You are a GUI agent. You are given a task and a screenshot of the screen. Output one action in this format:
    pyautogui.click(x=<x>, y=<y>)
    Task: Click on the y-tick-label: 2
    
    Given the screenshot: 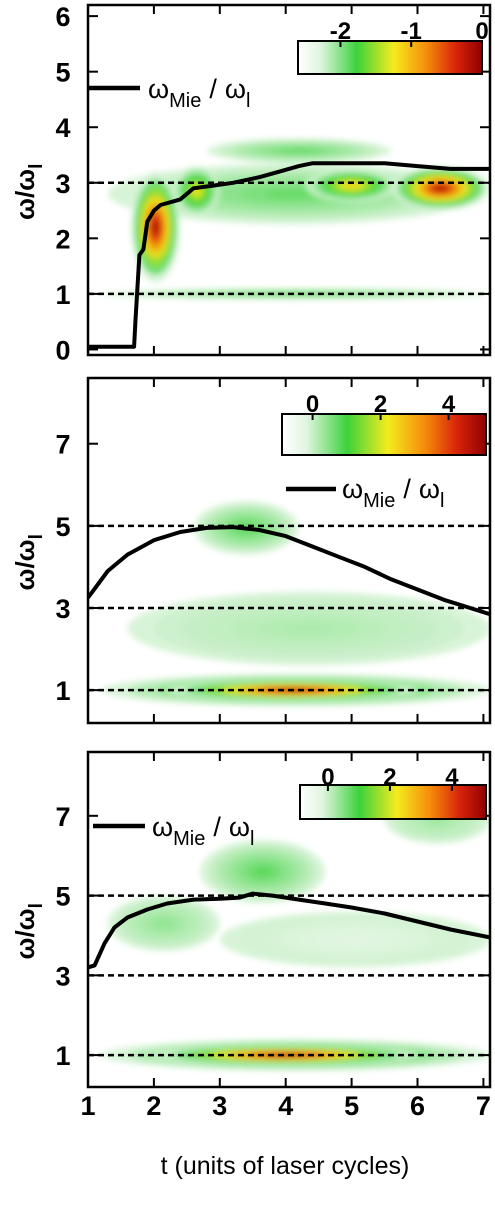 What is the action you would take?
    pyautogui.click(x=62, y=239)
    